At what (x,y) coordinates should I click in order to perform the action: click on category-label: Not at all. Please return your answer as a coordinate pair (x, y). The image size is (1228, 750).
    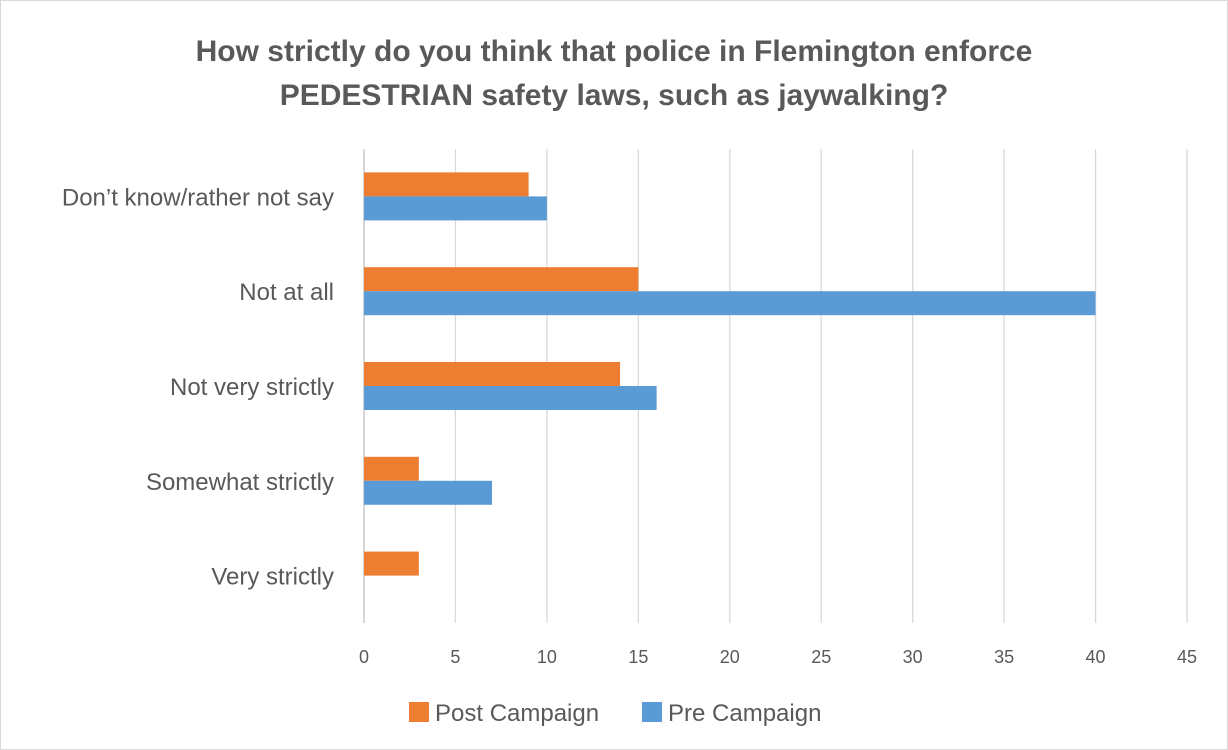
    Looking at the image, I should click on (286, 292).